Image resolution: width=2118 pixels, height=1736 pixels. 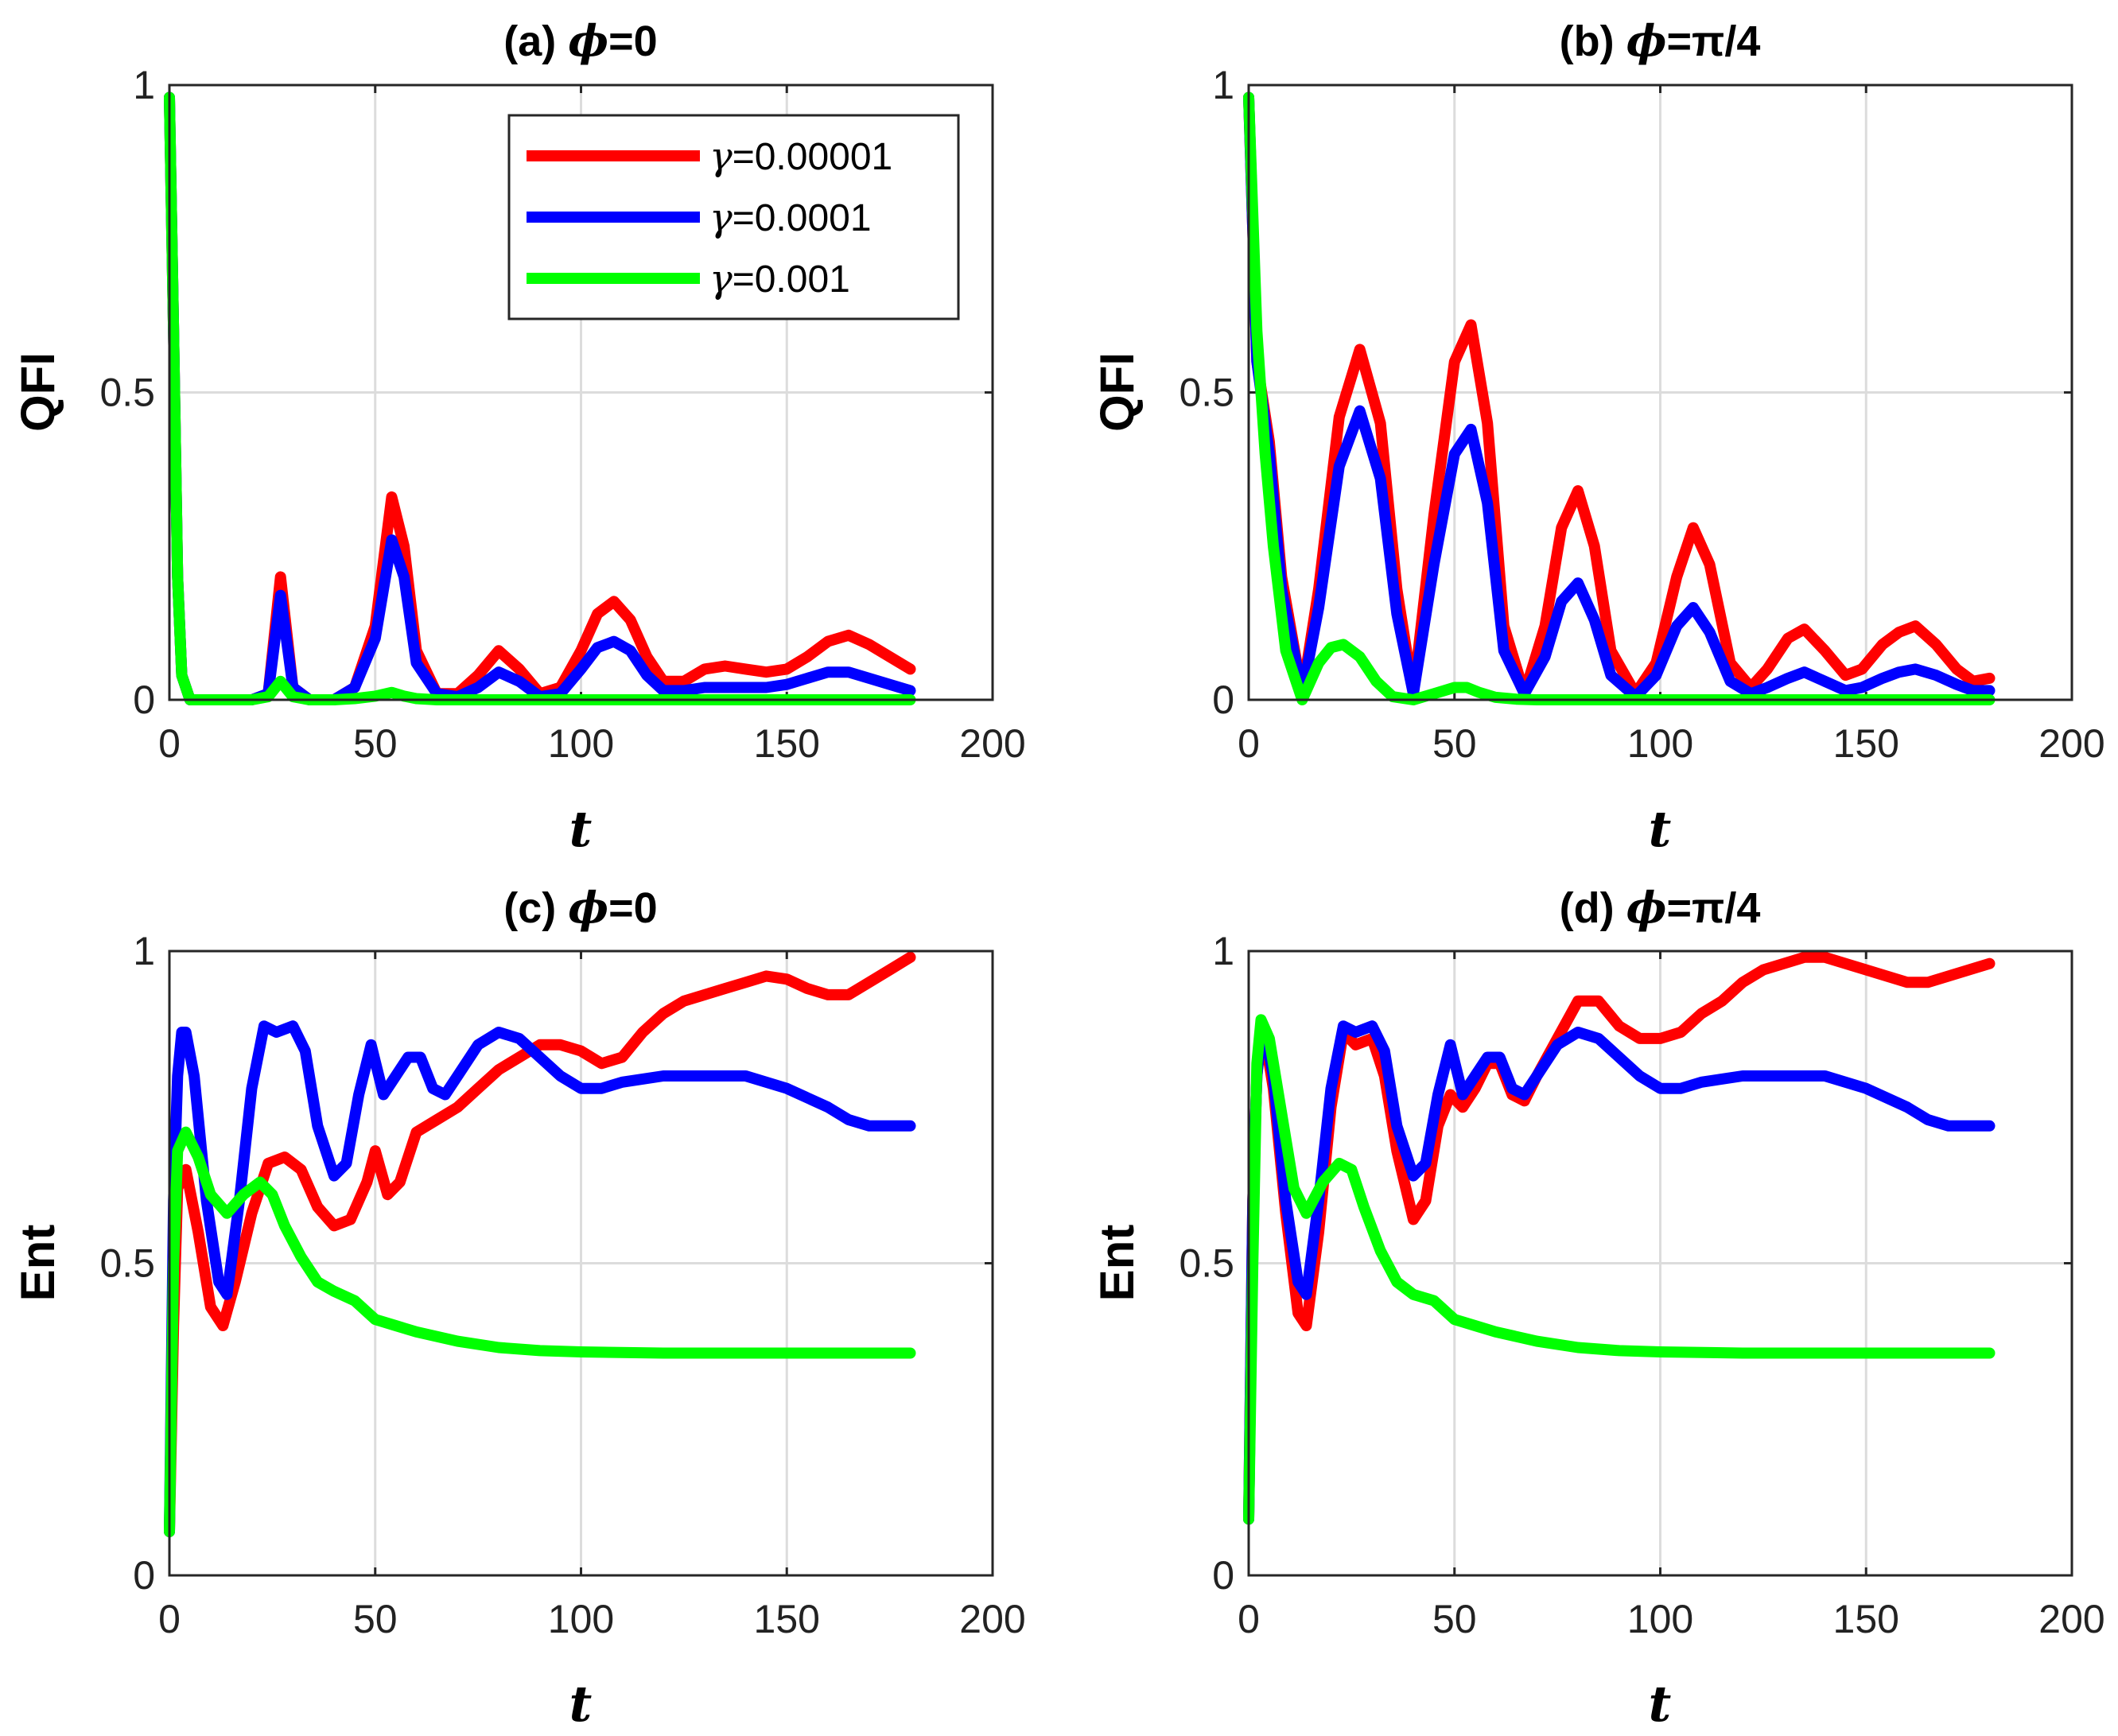 What do you see at coordinates (580, 40) in the screenshot?
I see `panel-title: (a) ϕ=0` at bounding box center [580, 40].